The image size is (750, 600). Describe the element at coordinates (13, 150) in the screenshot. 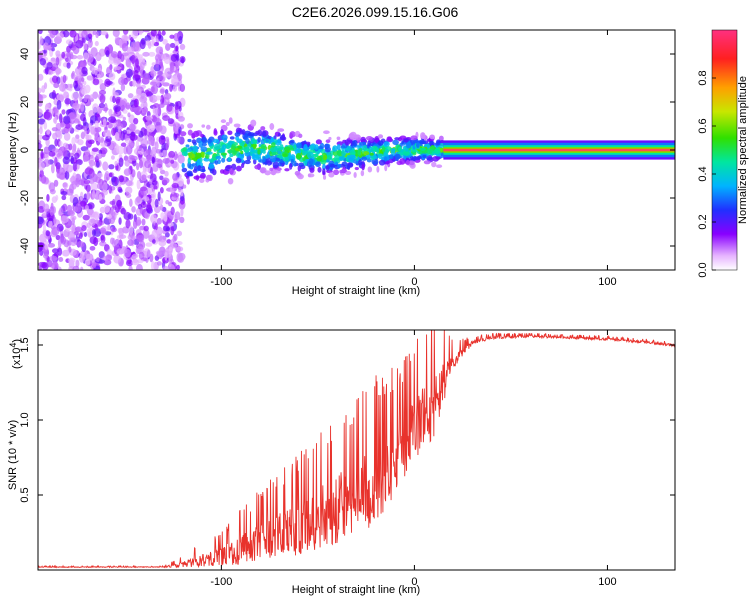

I see `spectrogram-y-label: Frequency (Hz)` at that location.